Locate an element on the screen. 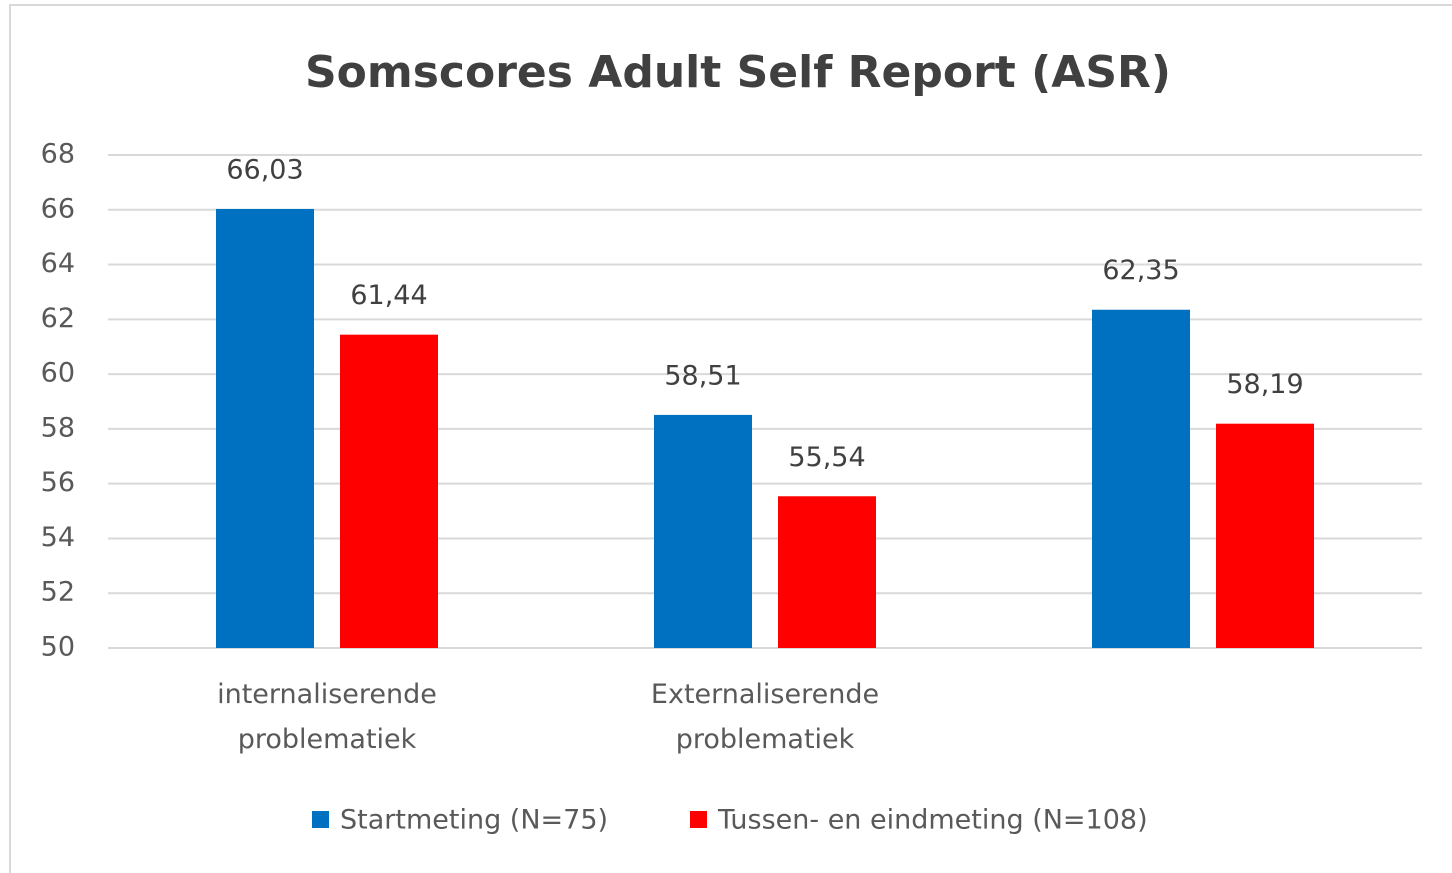  data-label: 58,51 is located at coordinates (702, 375).